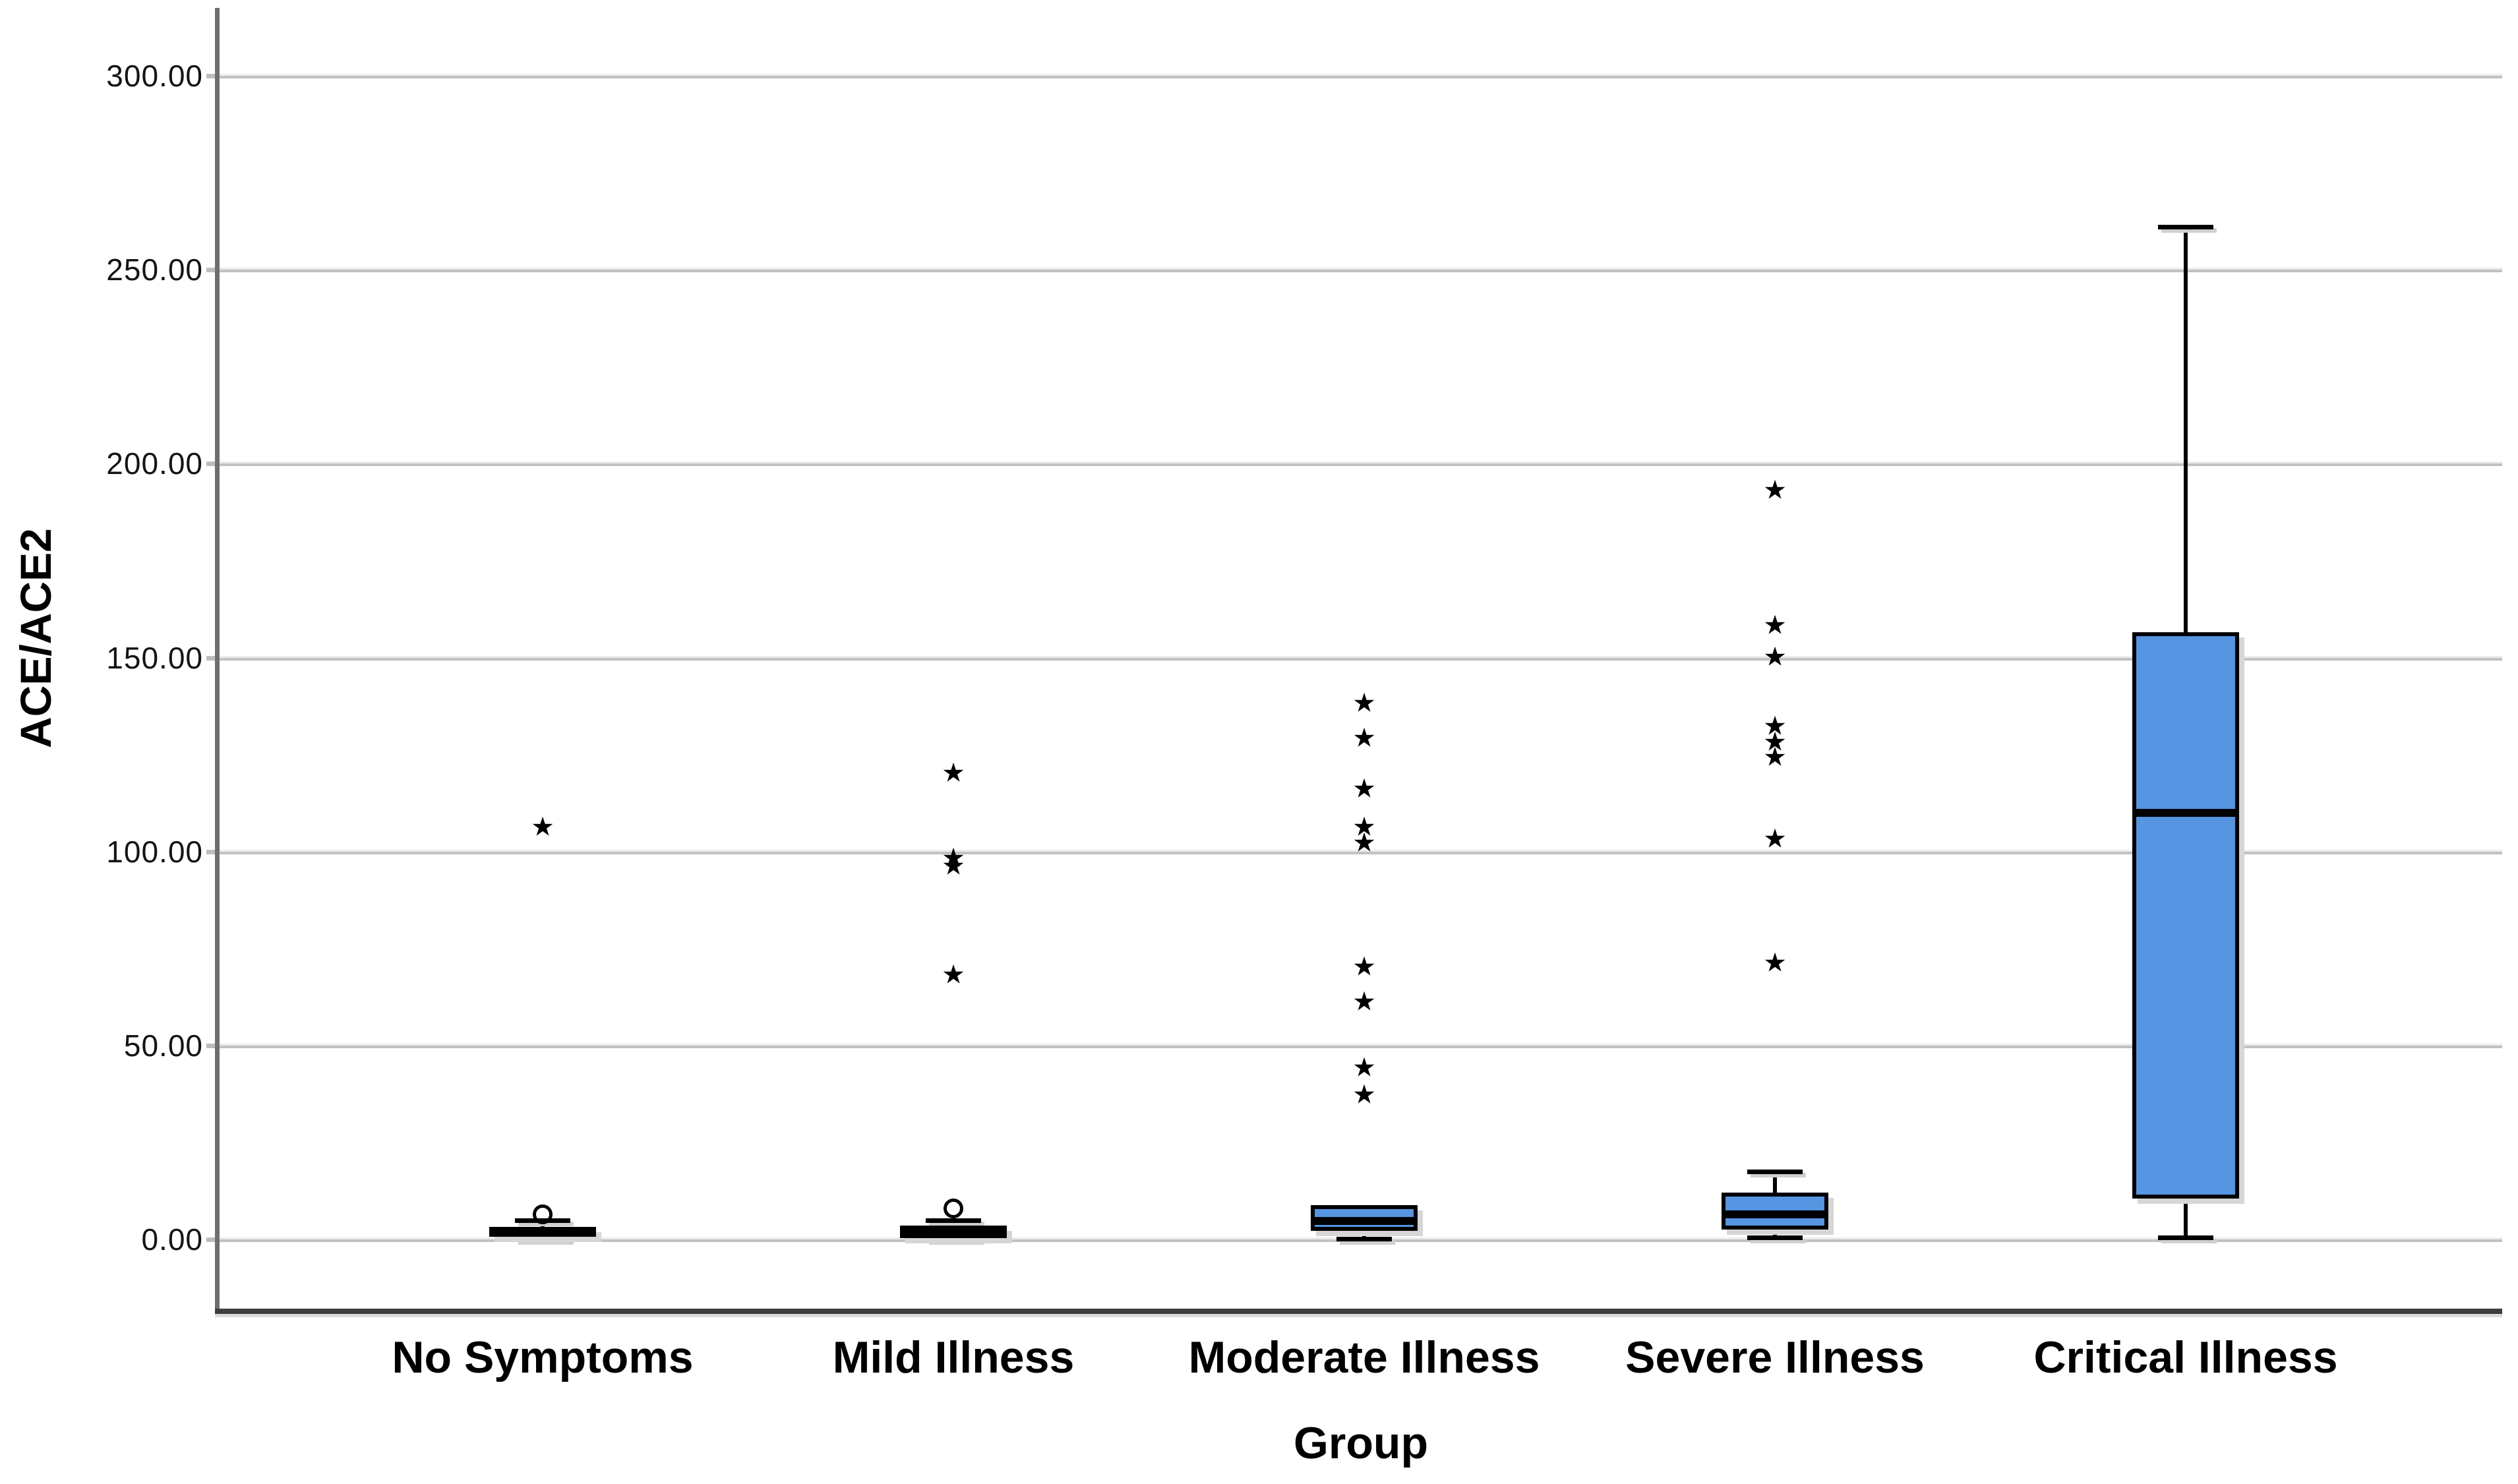 The image size is (2518, 1484). I want to click on gridline-150.00, so click(1361, 659).